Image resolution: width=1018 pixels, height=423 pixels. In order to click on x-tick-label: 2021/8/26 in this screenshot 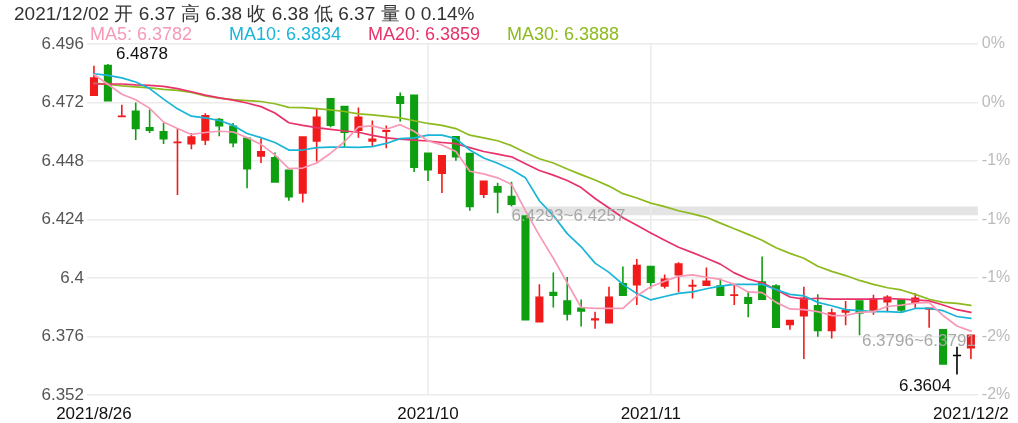, I will do `click(94, 413)`.